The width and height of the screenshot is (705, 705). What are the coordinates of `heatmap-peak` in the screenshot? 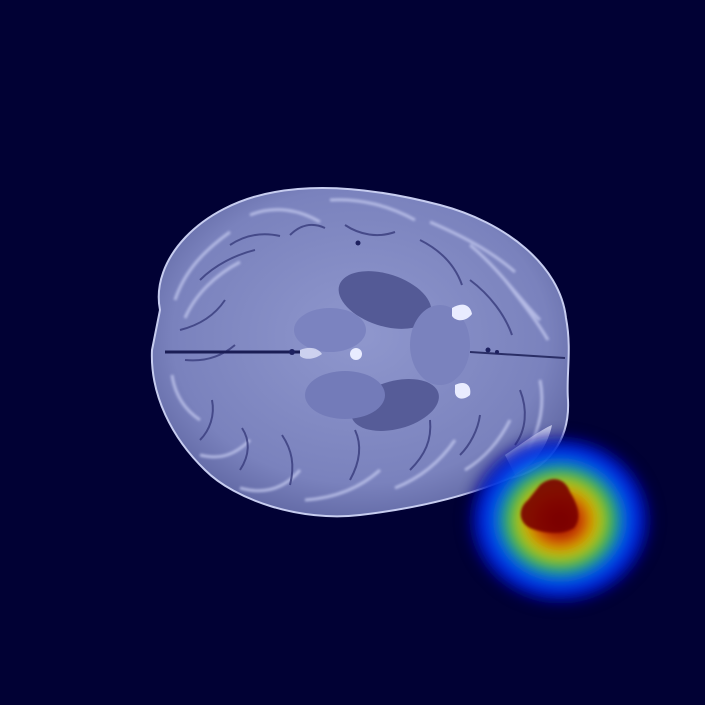 It's located at (549, 506).